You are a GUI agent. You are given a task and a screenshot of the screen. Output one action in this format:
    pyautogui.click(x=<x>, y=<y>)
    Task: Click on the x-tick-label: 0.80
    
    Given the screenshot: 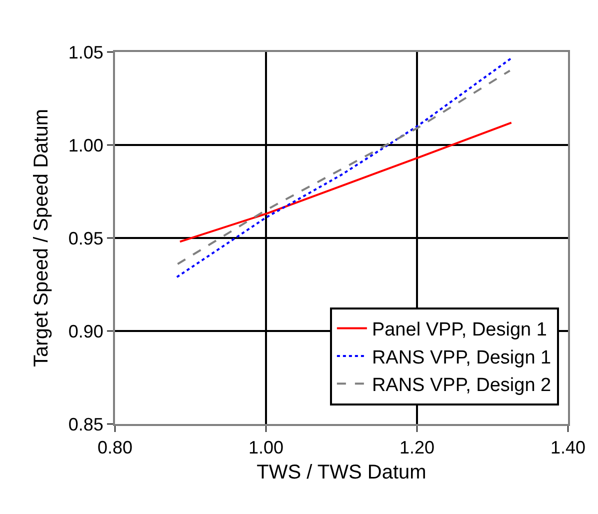 What is the action you would take?
    pyautogui.click(x=115, y=448)
    